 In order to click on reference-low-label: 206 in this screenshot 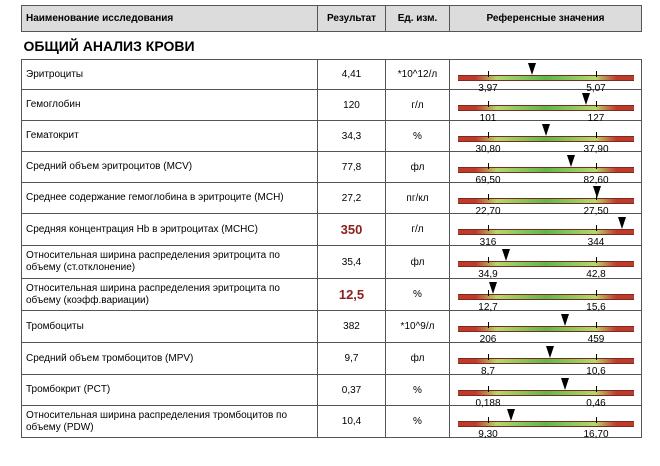, I will do `click(488, 339)`.